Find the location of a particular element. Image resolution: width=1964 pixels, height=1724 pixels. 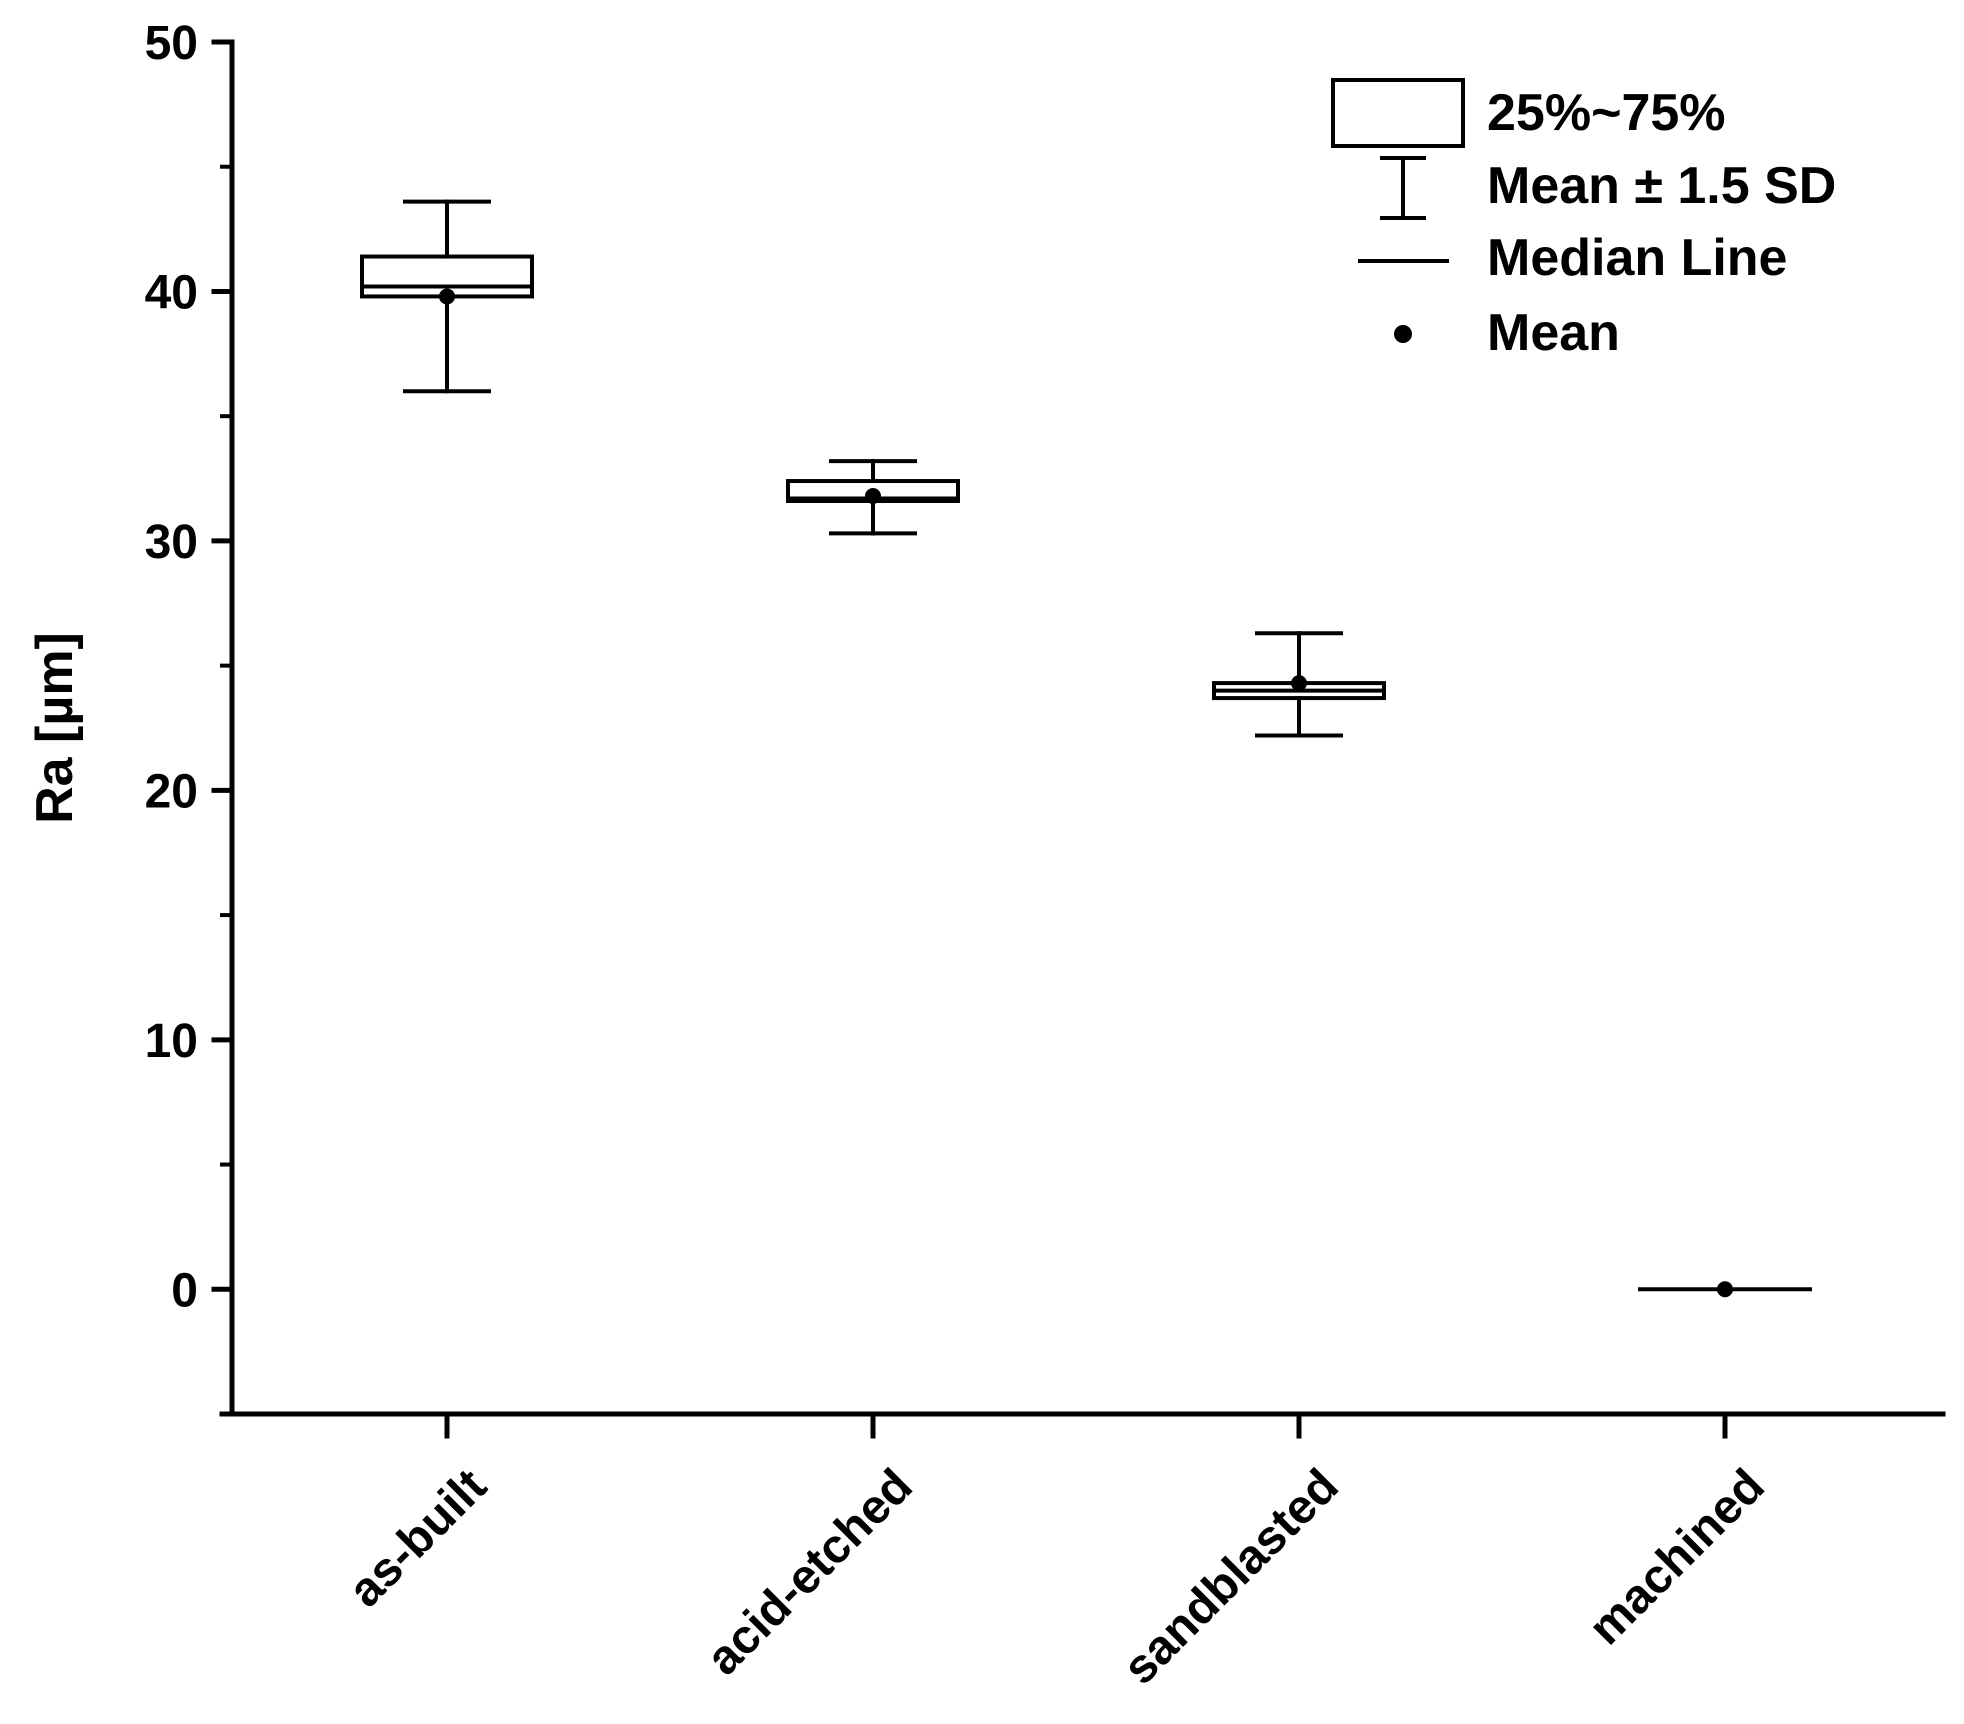

mean-point-acid-etched is located at coordinates (873, 496).